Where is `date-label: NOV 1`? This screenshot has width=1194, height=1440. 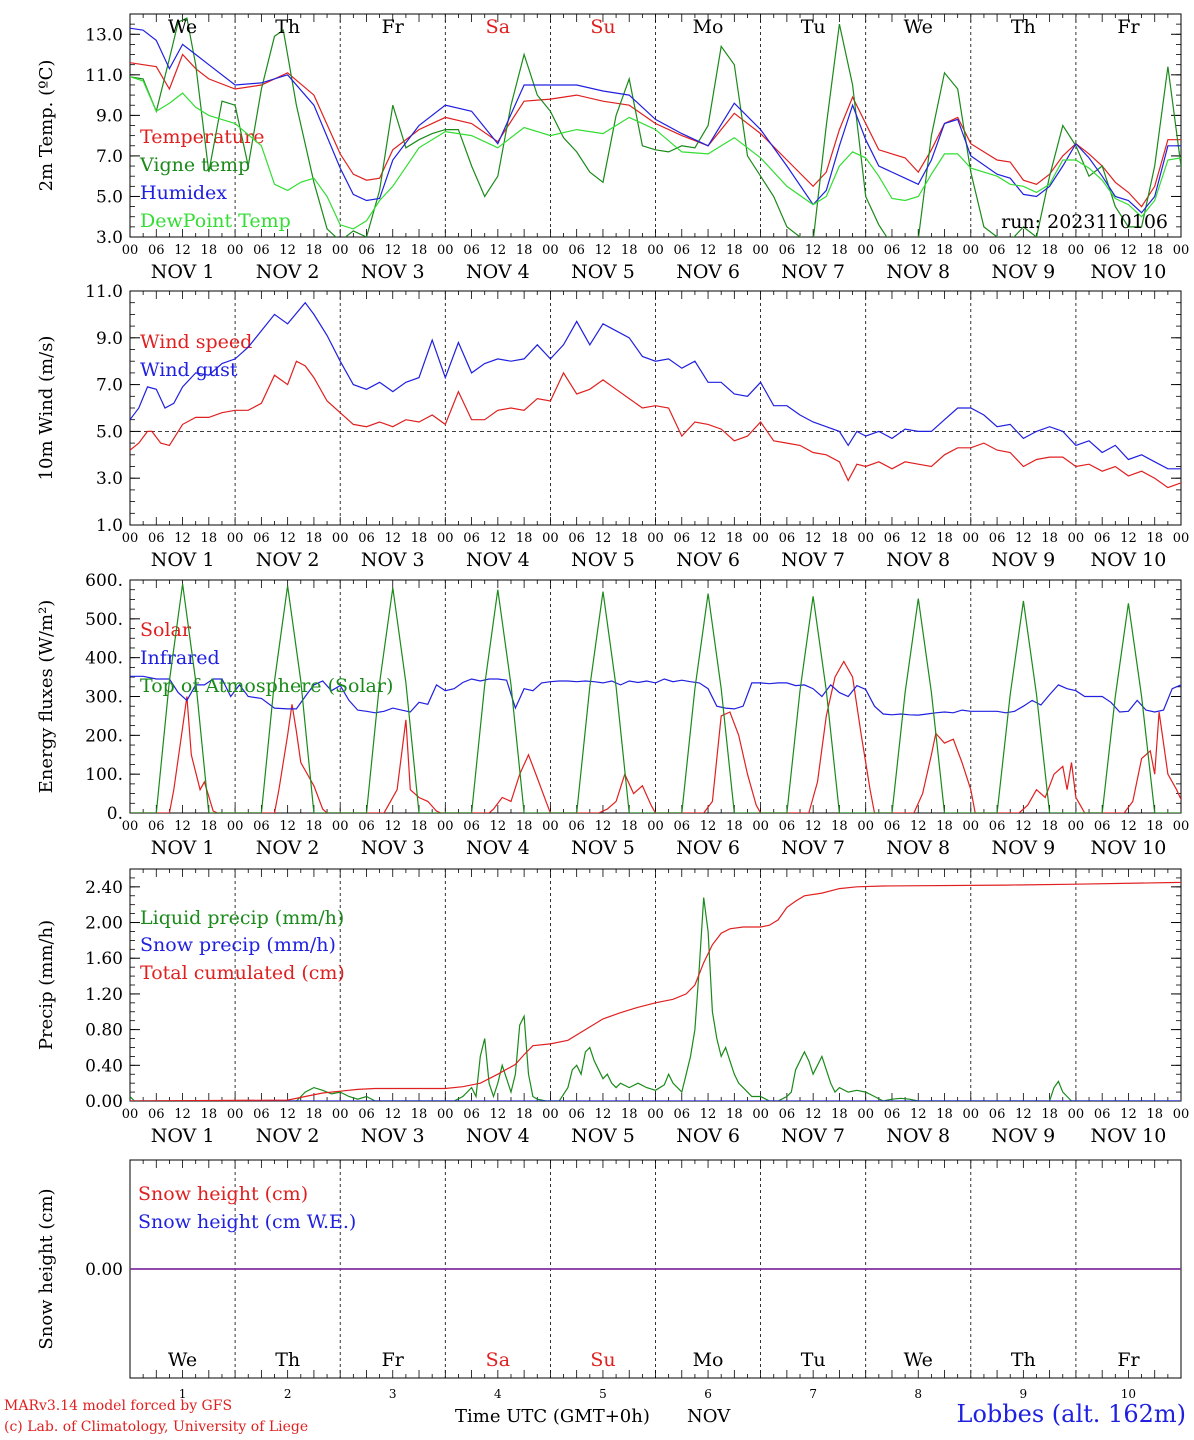
date-label: NOV 1 is located at coordinates (183, 848).